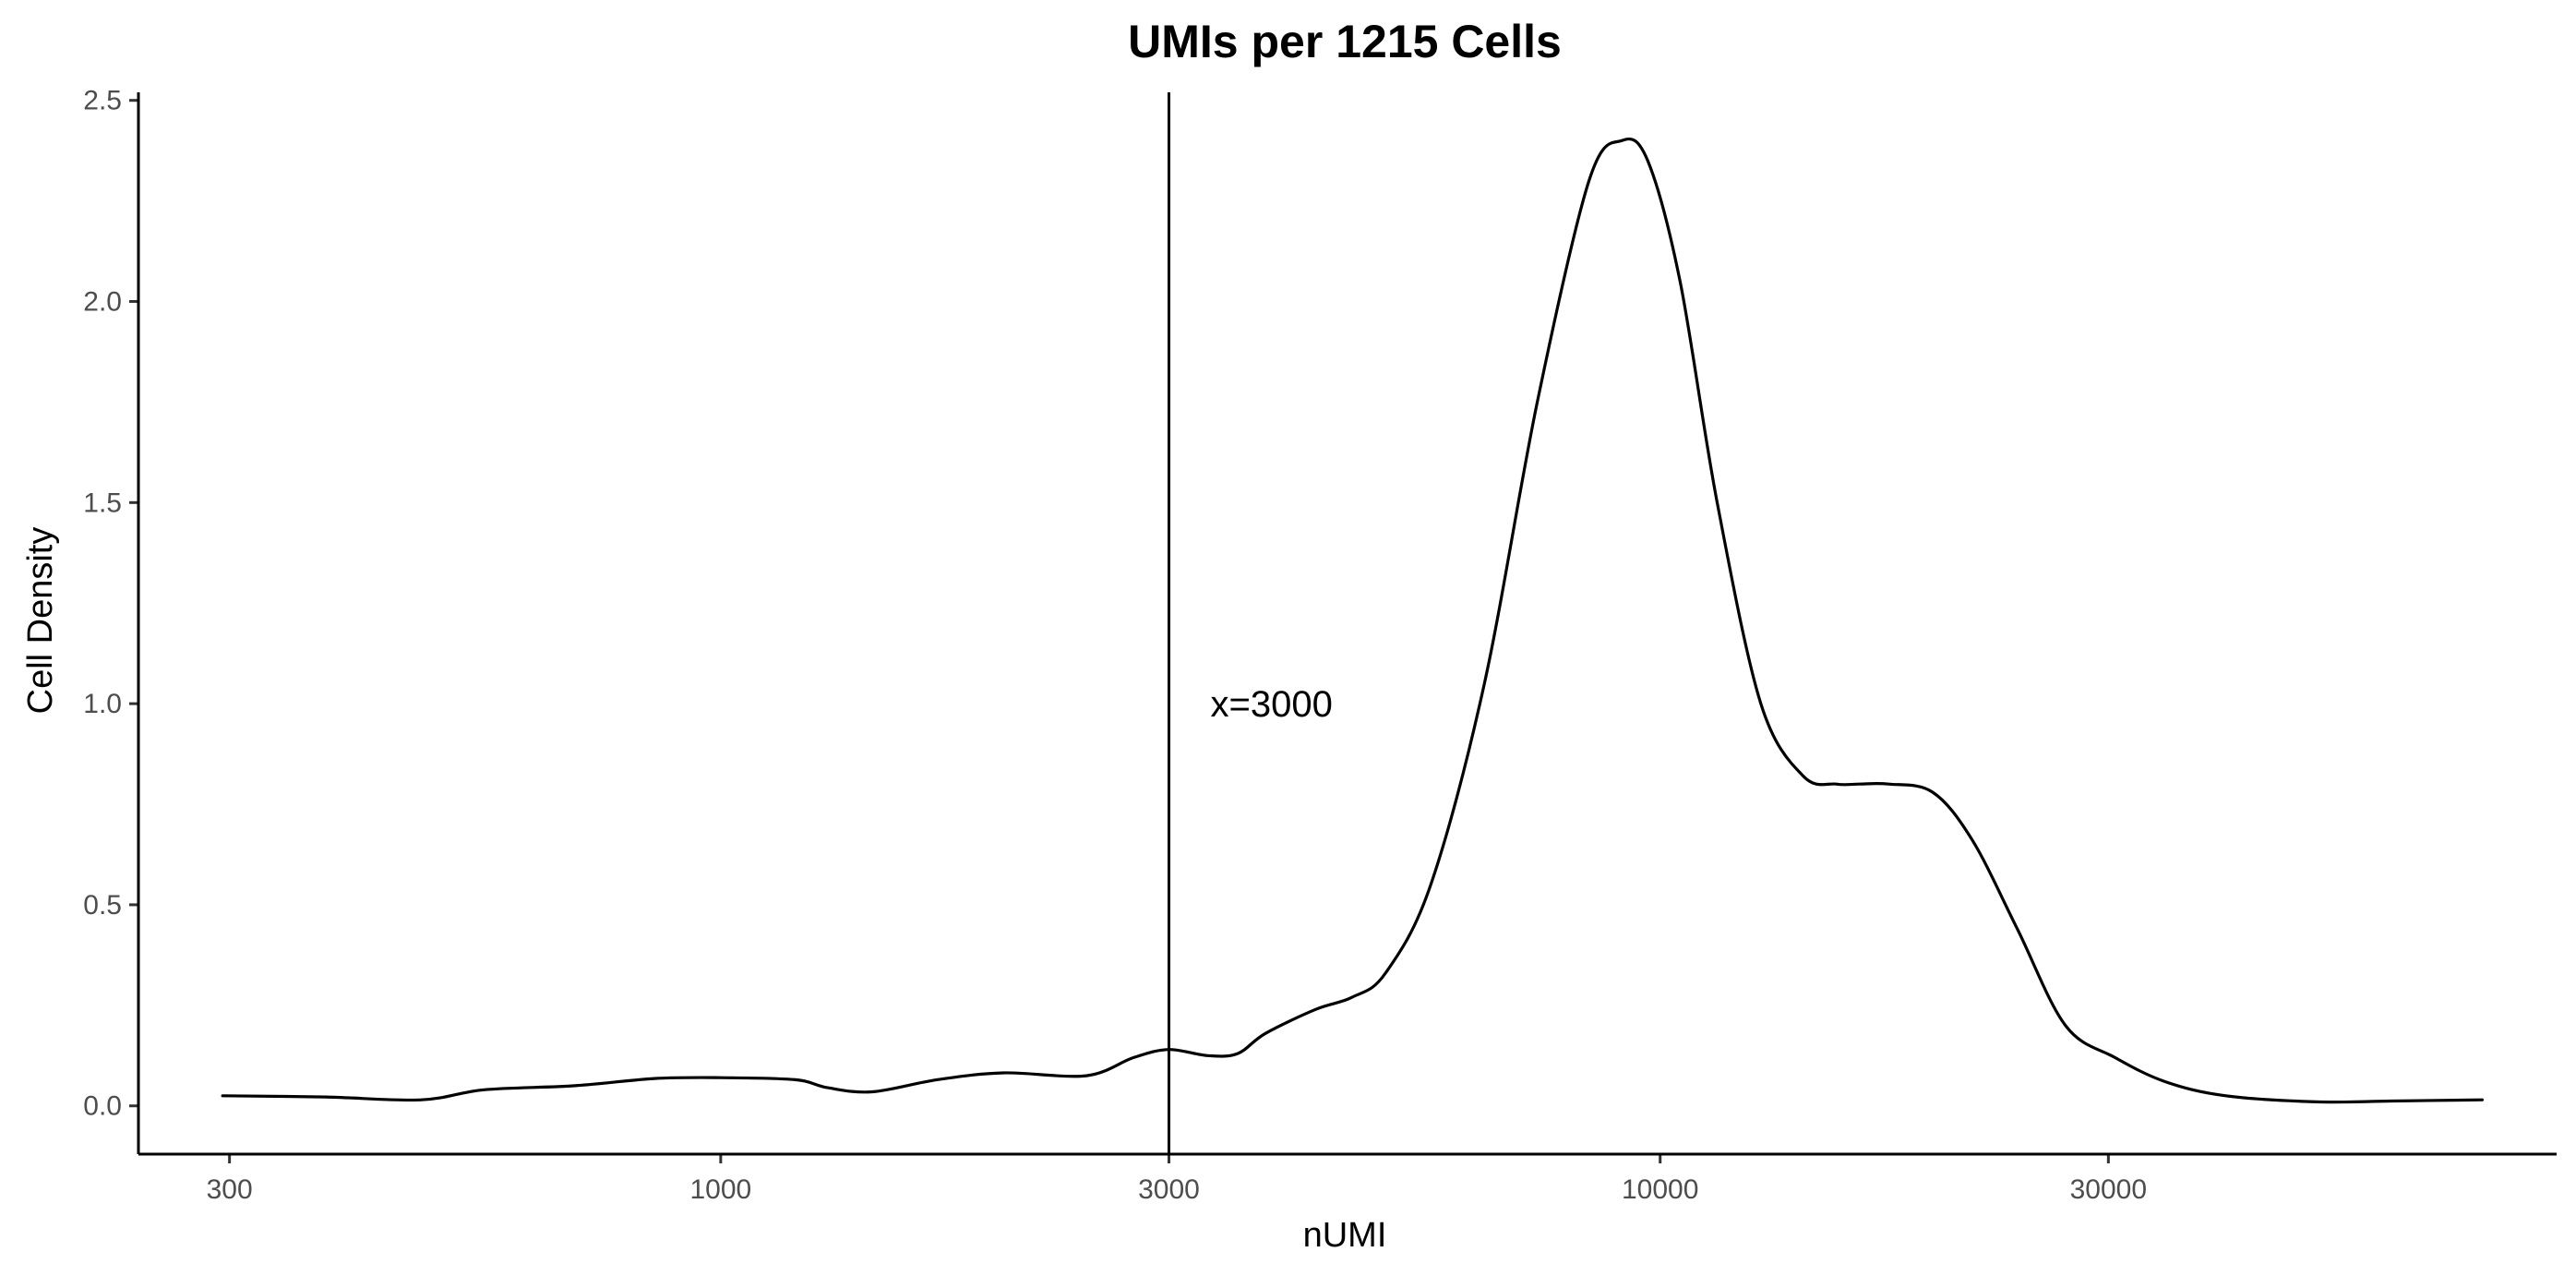 The height and width of the screenshot is (1276, 2576). Describe the element at coordinates (103, 101) in the screenshot. I see `y-tick-label: 2.5` at that location.